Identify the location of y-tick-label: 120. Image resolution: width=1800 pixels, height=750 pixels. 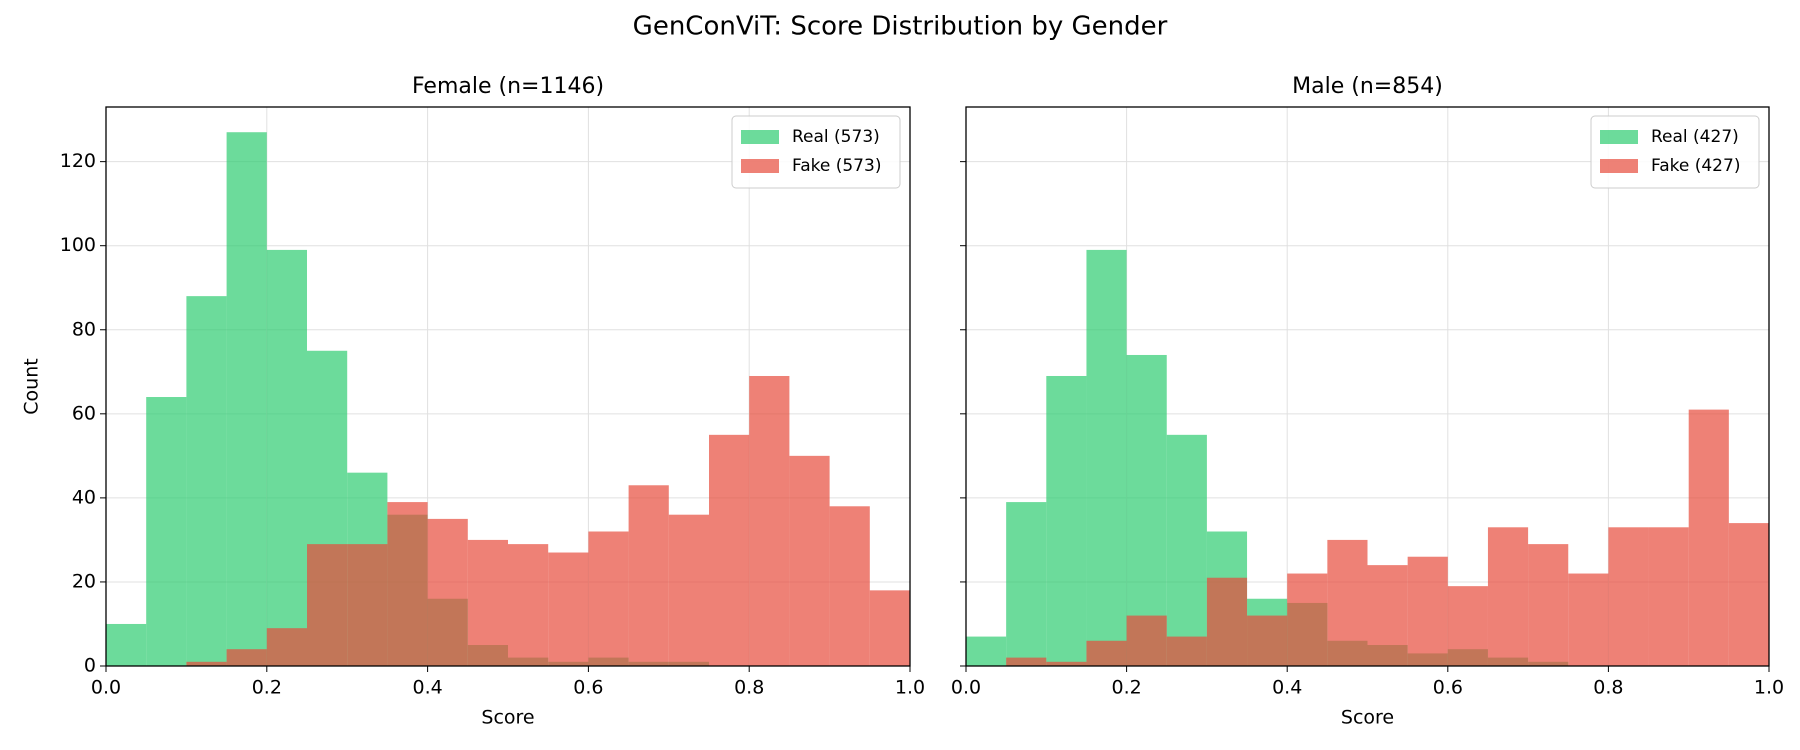
(78, 161).